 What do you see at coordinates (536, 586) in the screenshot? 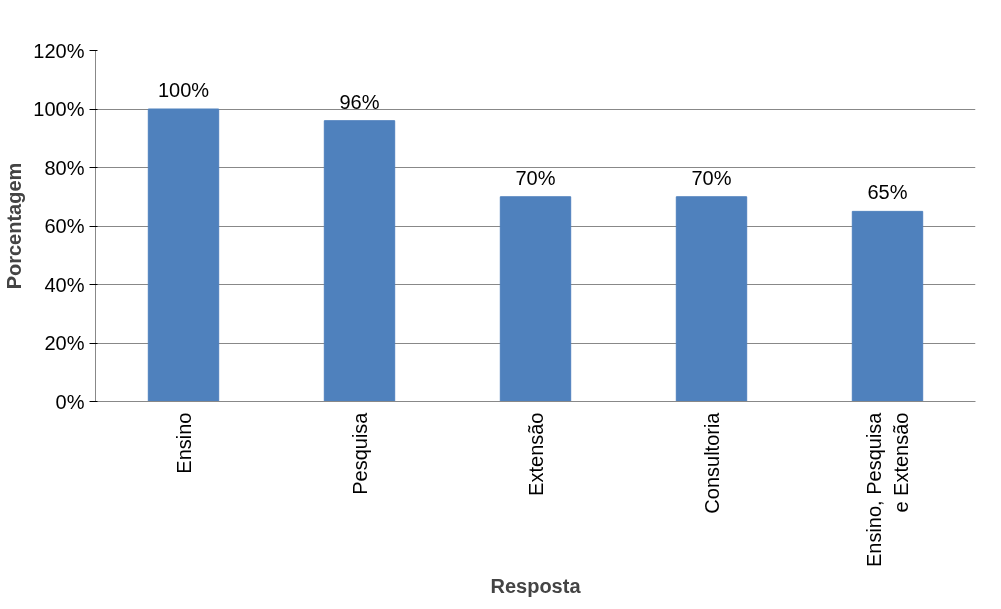
I see `x-axis-title: Resposta` at bounding box center [536, 586].